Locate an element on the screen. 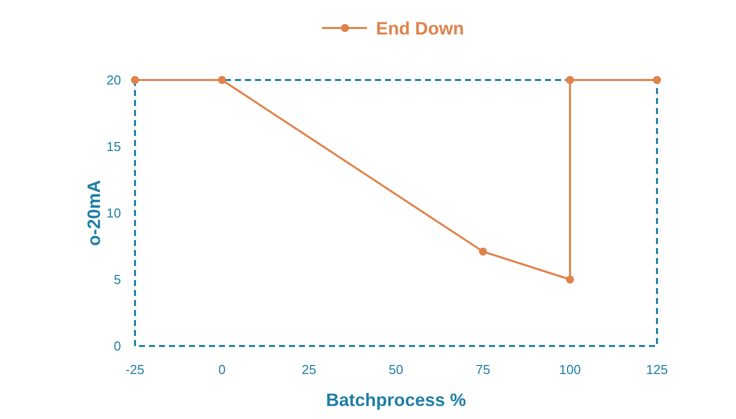  y-tick-label: 15 is located at coordinates (113, 146).